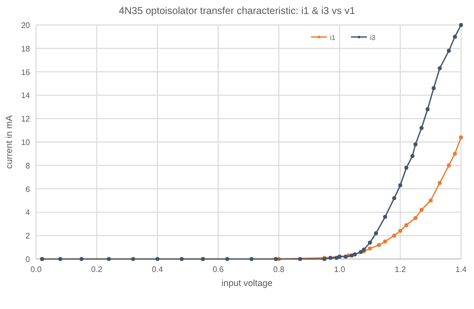 Image resolution: width=474 pixels, height=309 pixels. What do you see at coordinates (26, 142) in the screenshot?
I see `y-tick-label: 10` at bounding box center [26, 142].